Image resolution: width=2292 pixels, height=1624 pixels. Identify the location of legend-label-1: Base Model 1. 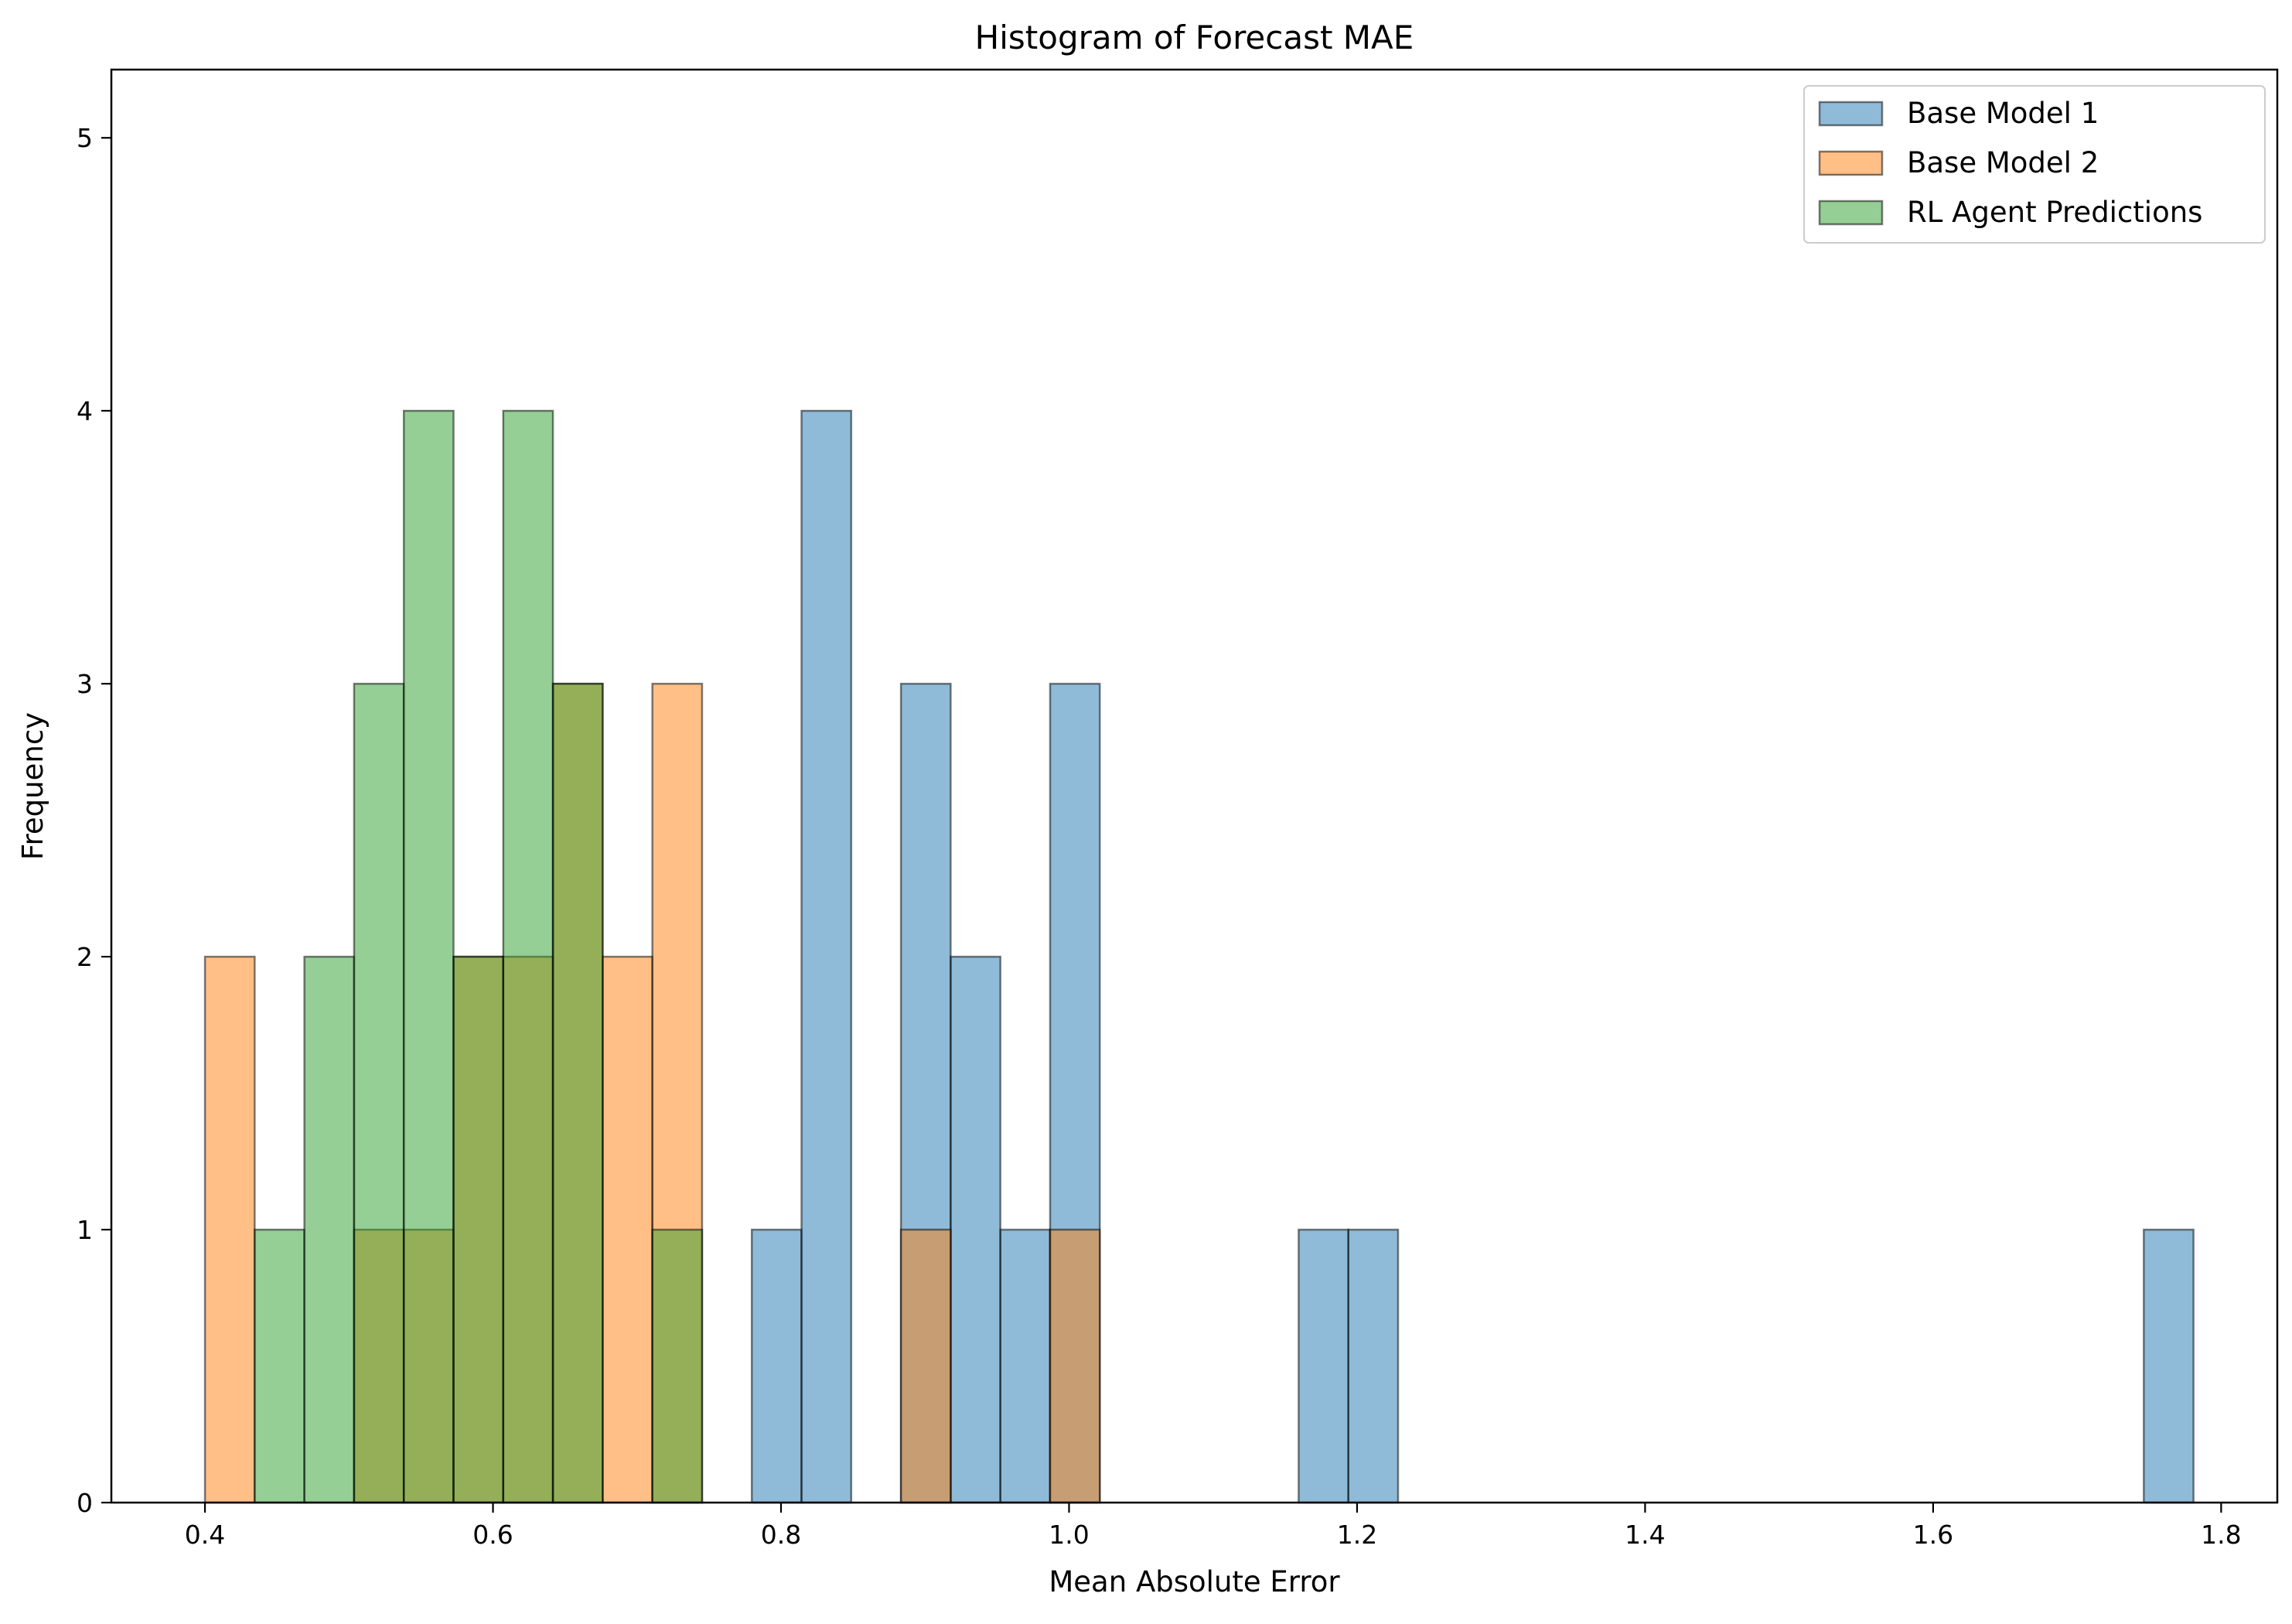
(2003, 113).